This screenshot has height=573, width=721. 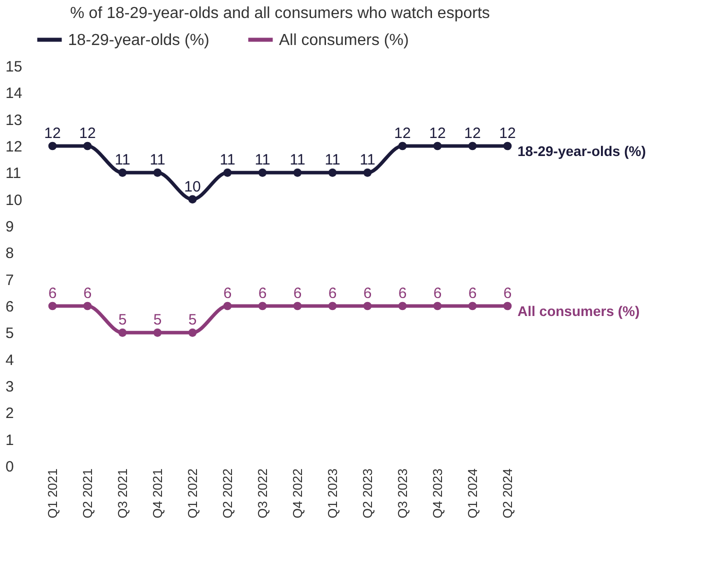 What do you see at coordinates (437, 493) in the screenshot?
I see `x-tick-label: Q4 2023` at bounding box center [437, 493].